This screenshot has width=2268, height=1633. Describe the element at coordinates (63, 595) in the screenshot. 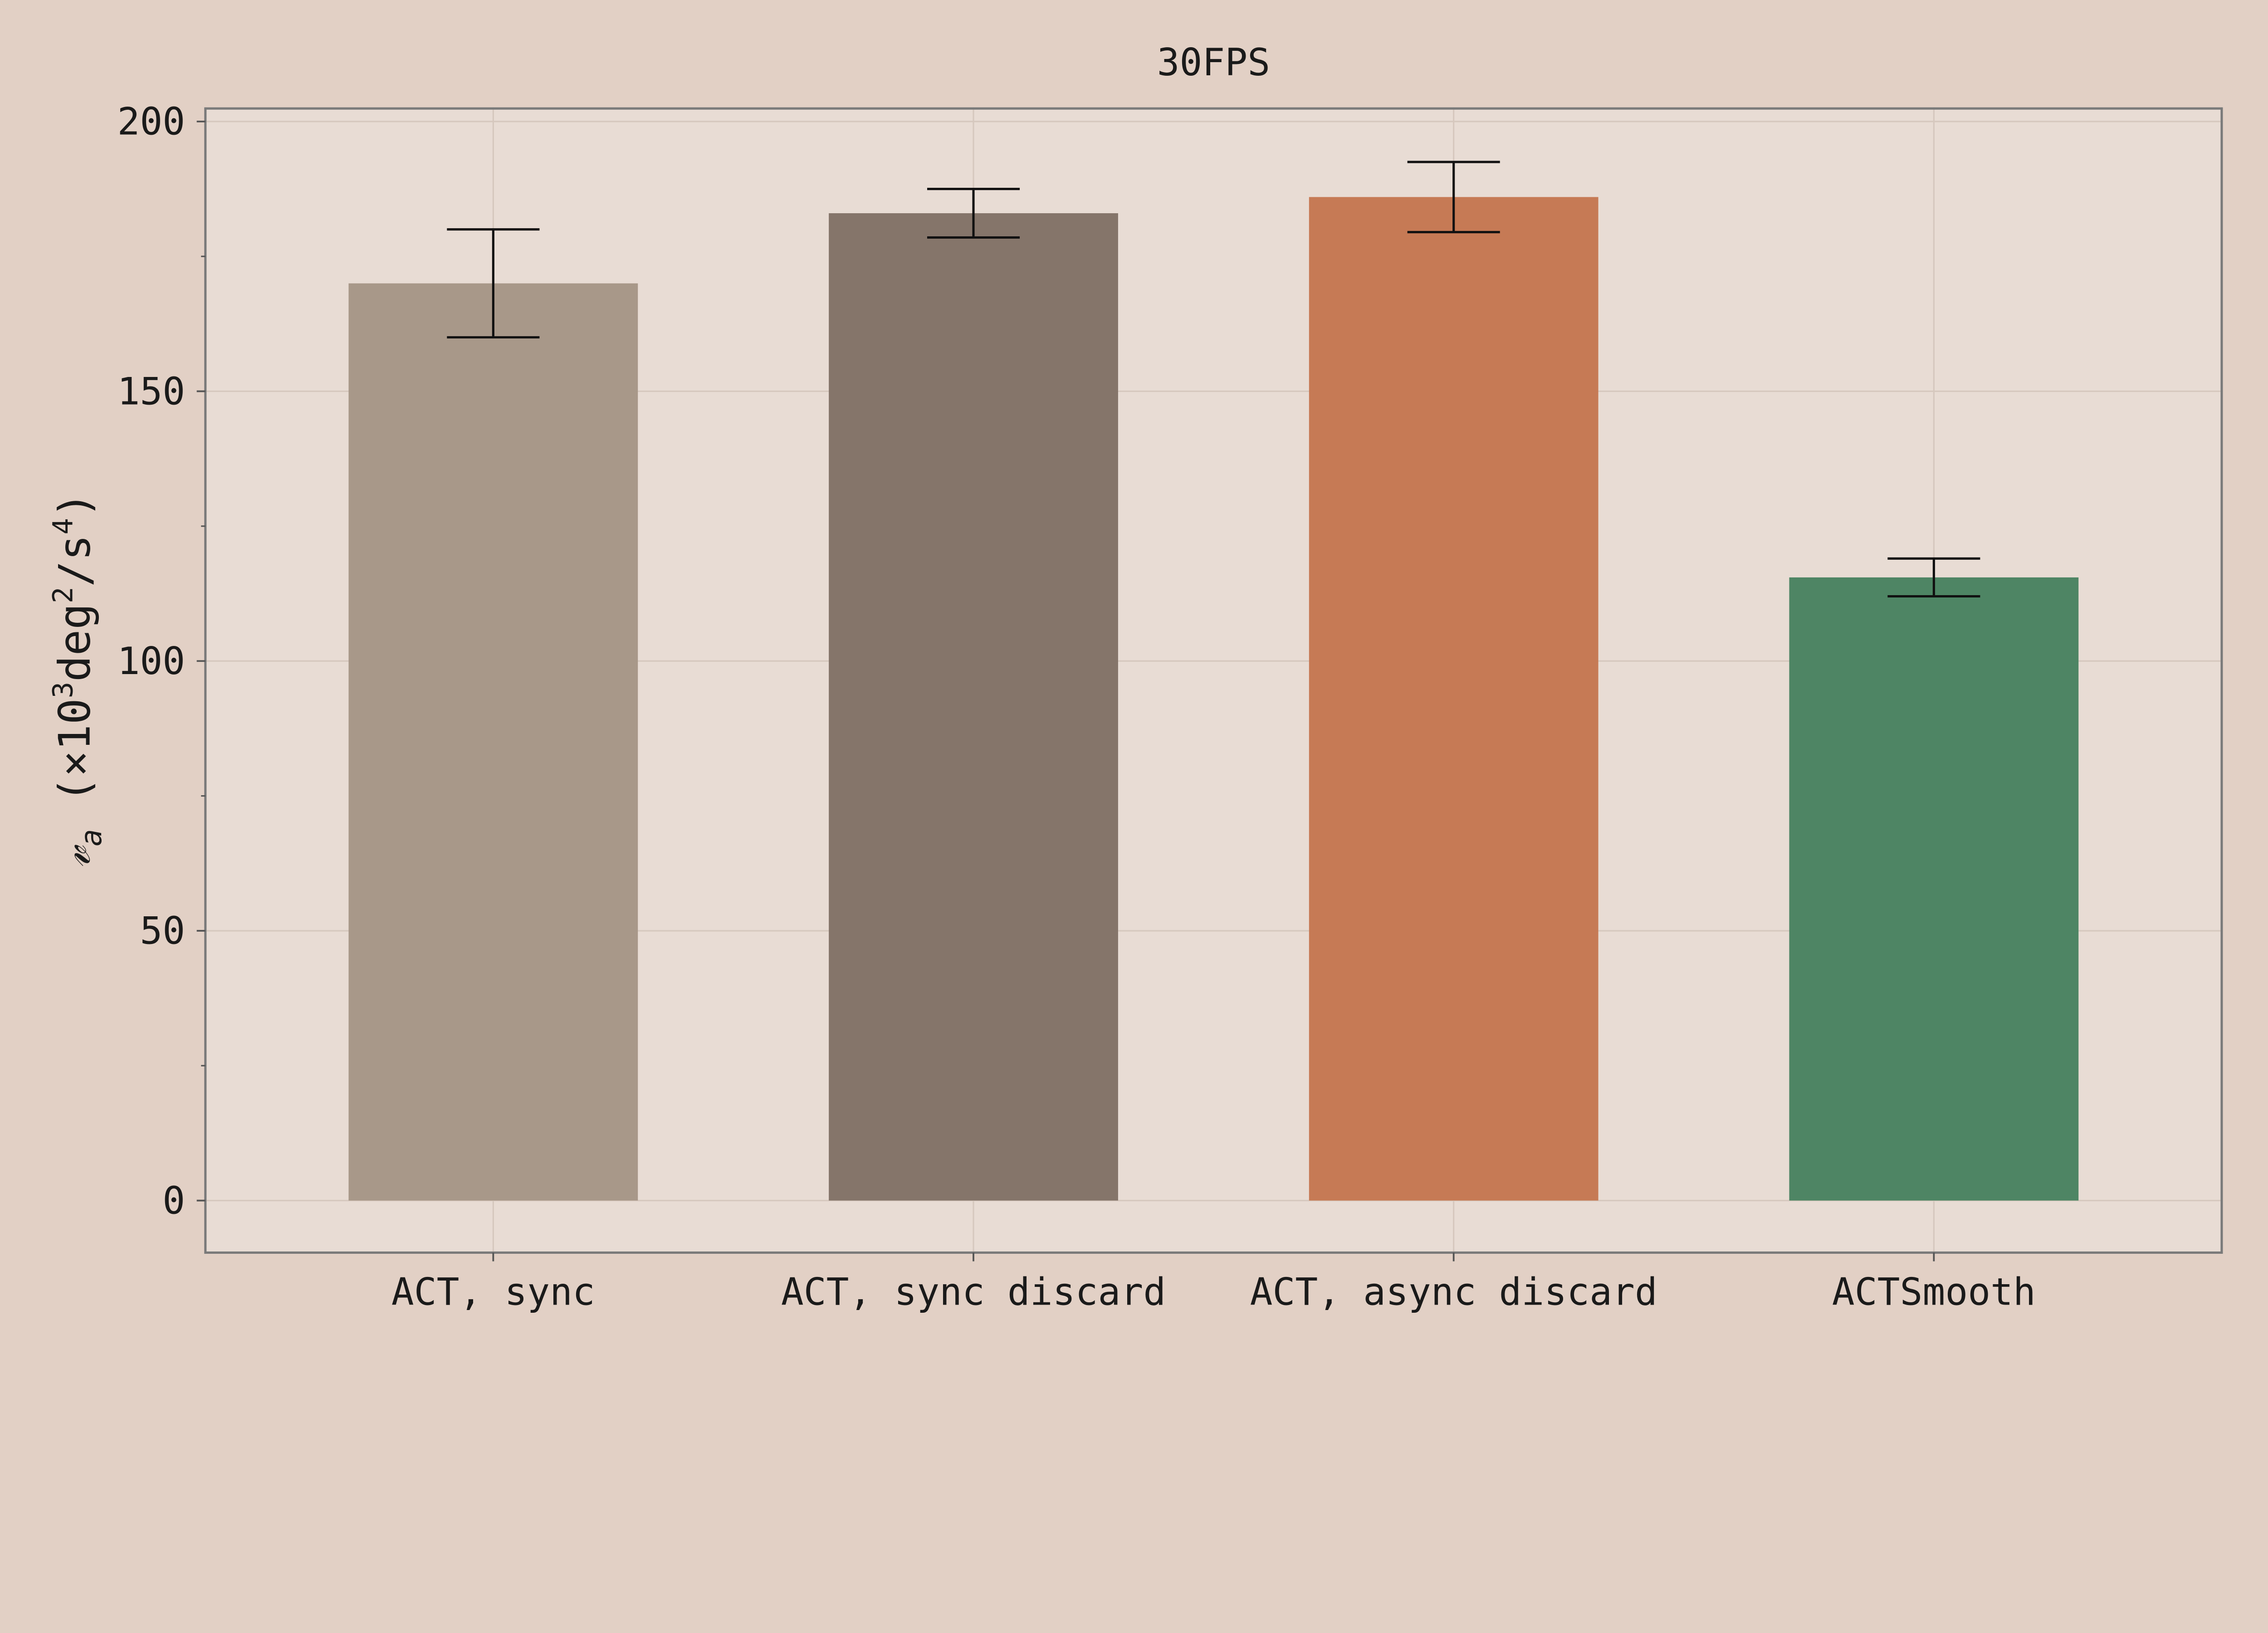

I see `y-label-exp2: 2` at that location.